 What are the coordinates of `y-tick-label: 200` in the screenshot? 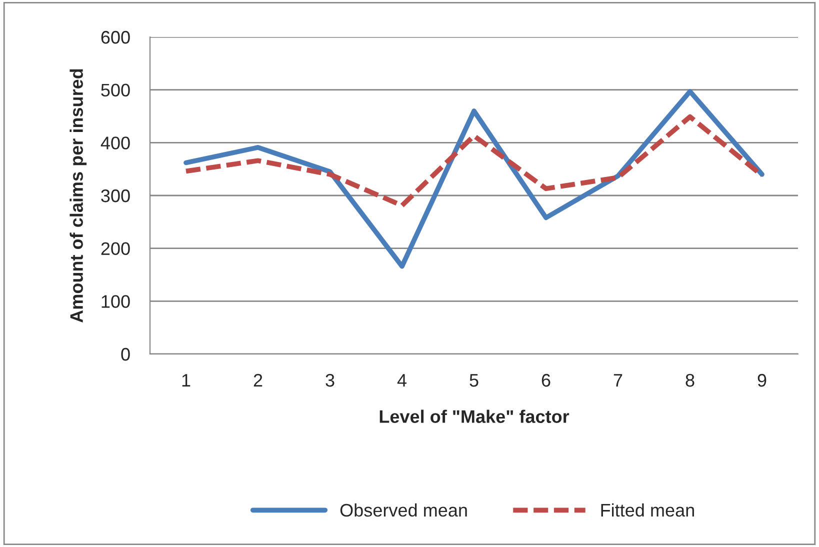 It's located at (115, 249).